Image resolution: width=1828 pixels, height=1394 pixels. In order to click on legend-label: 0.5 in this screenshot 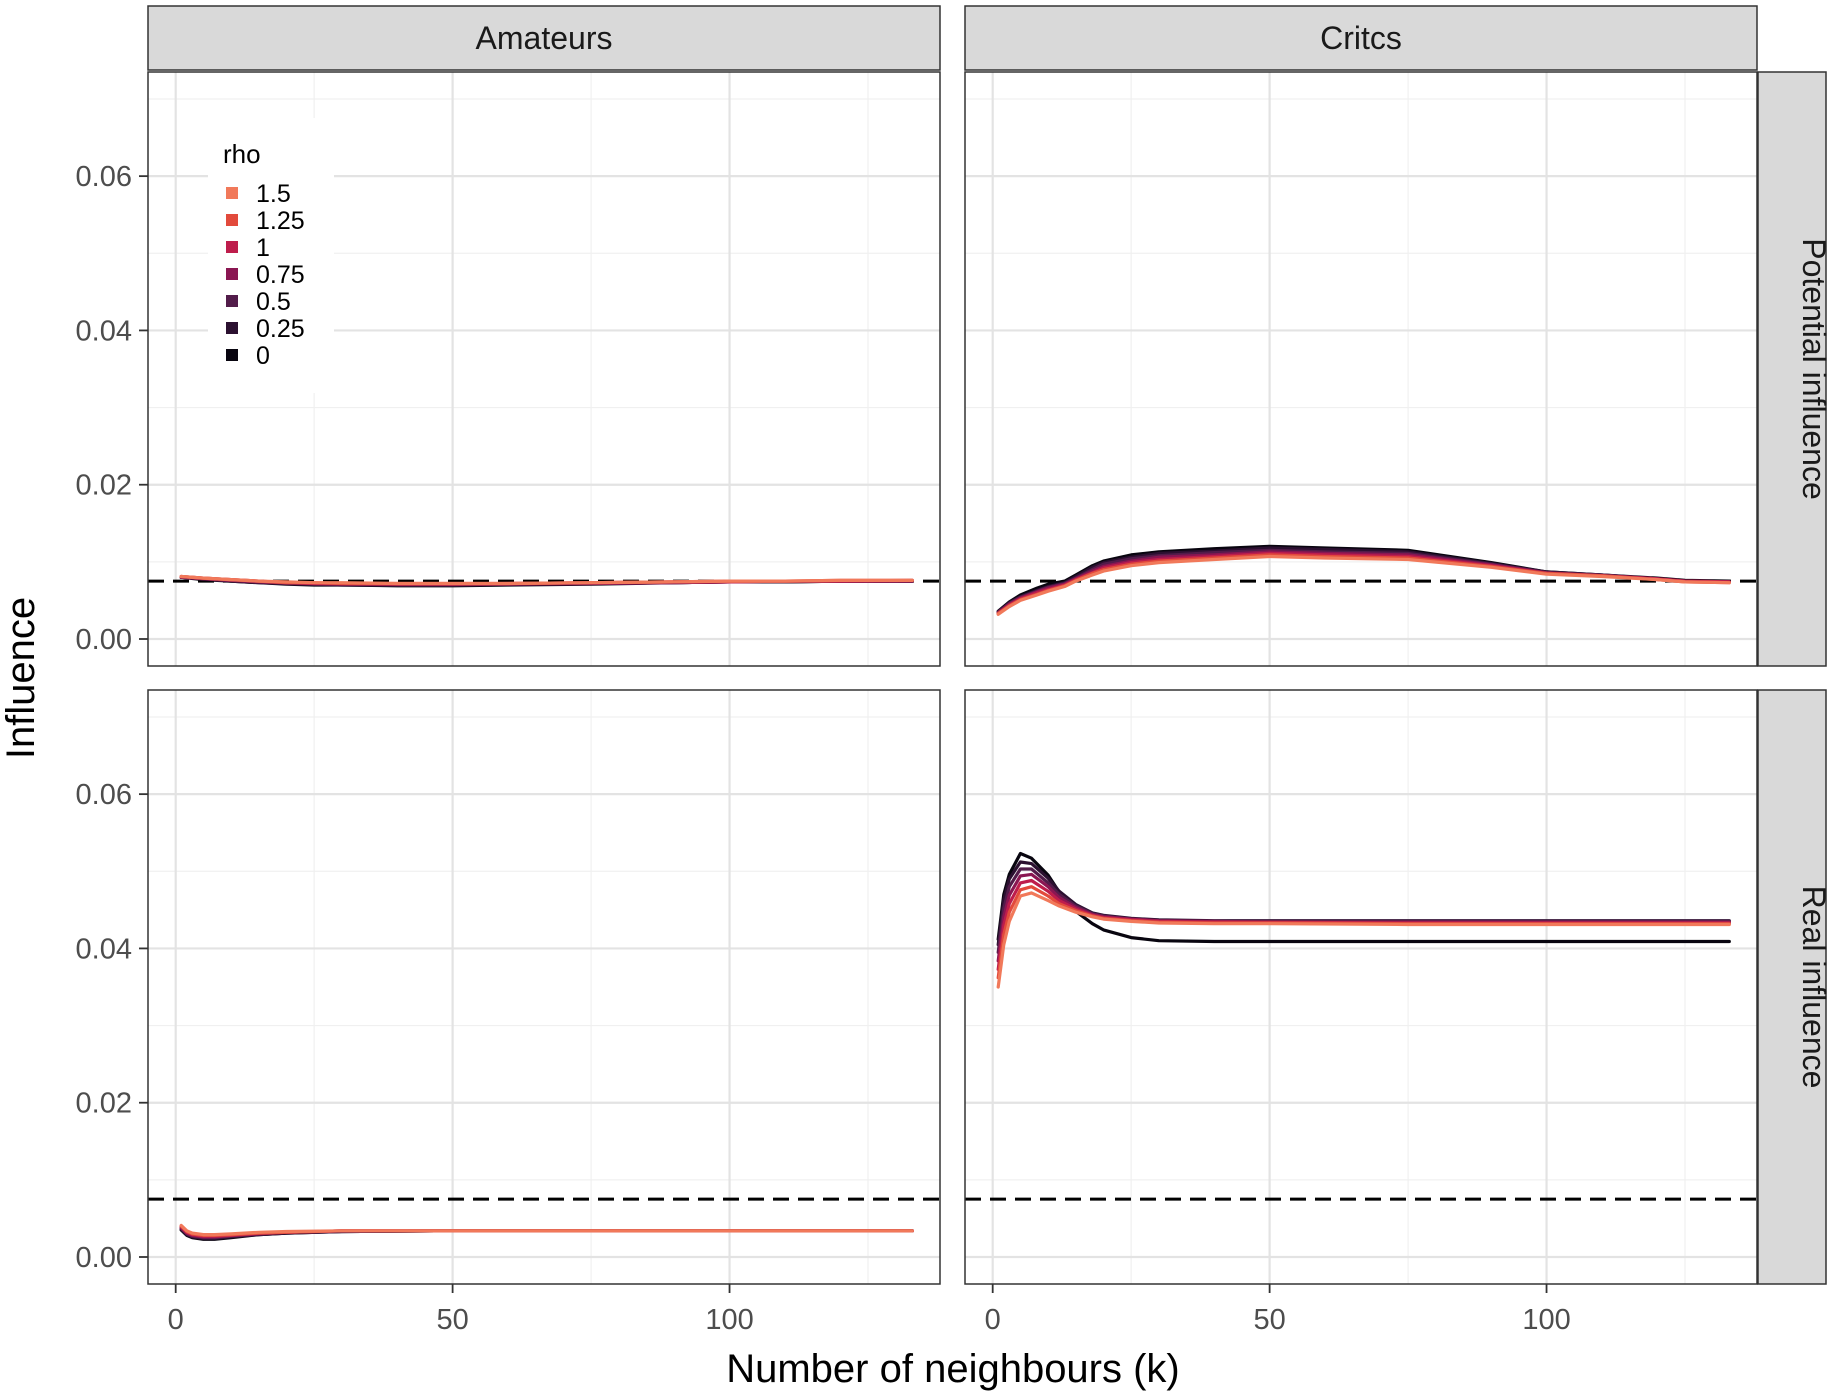, I will do `click(273, 302)`.